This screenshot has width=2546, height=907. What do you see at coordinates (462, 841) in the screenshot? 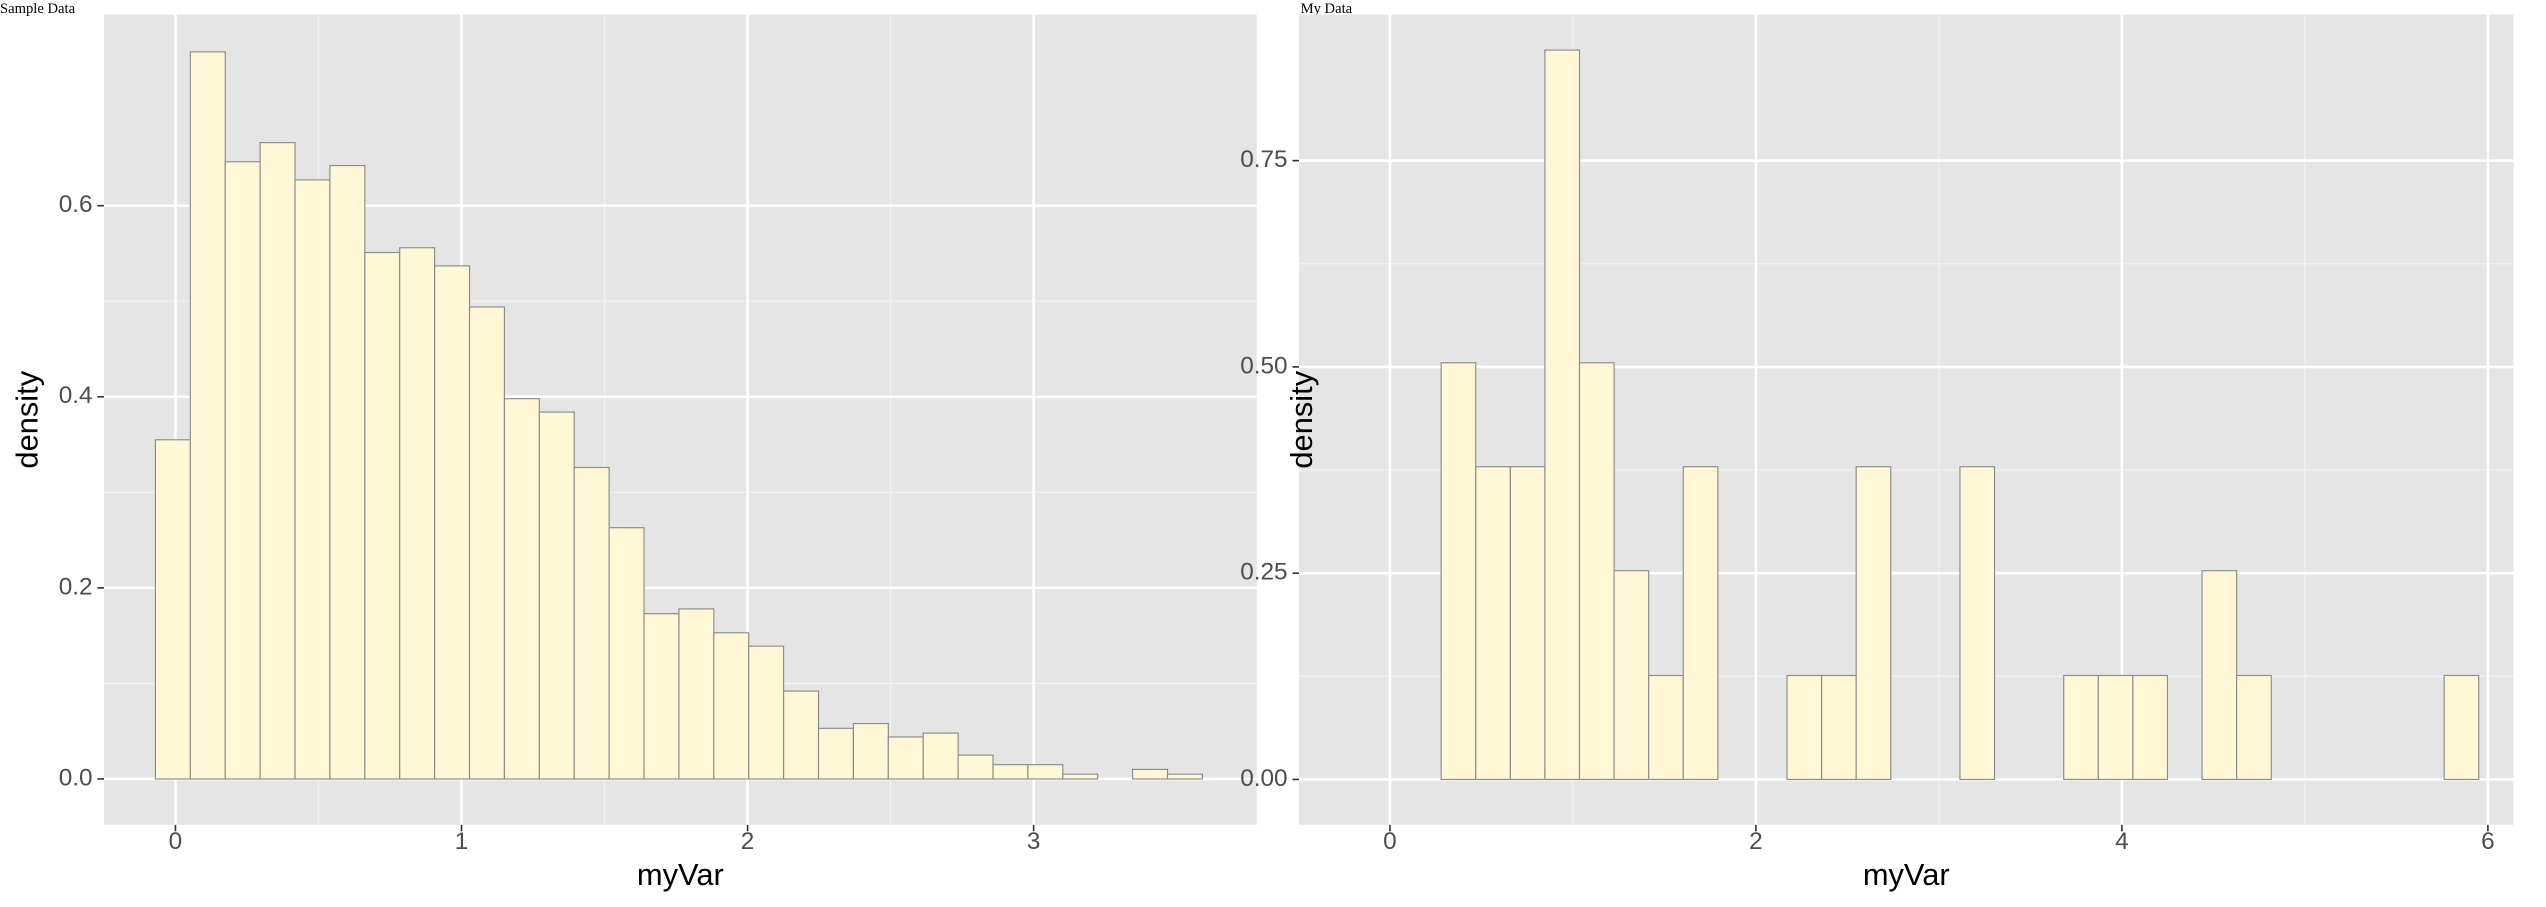
I see `x-tick-label: 1` at bounding box center [462, 841].